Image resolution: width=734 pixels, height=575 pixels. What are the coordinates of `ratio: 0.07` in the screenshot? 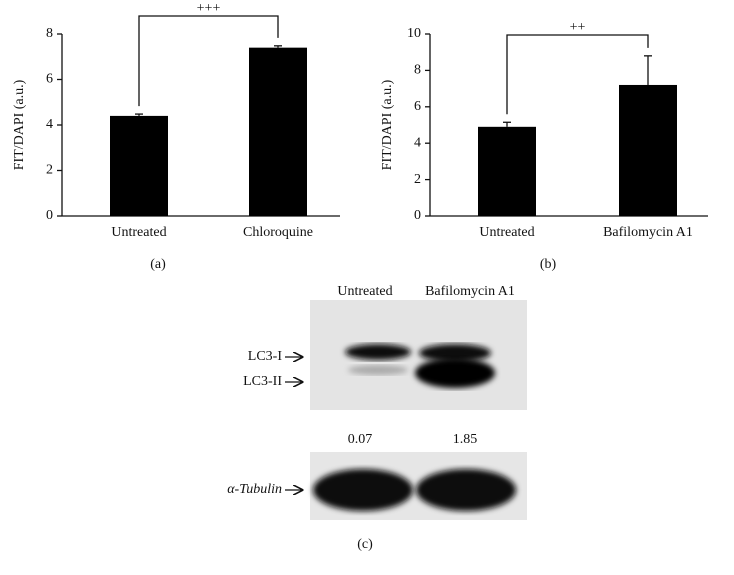 It's located at (360, 439).